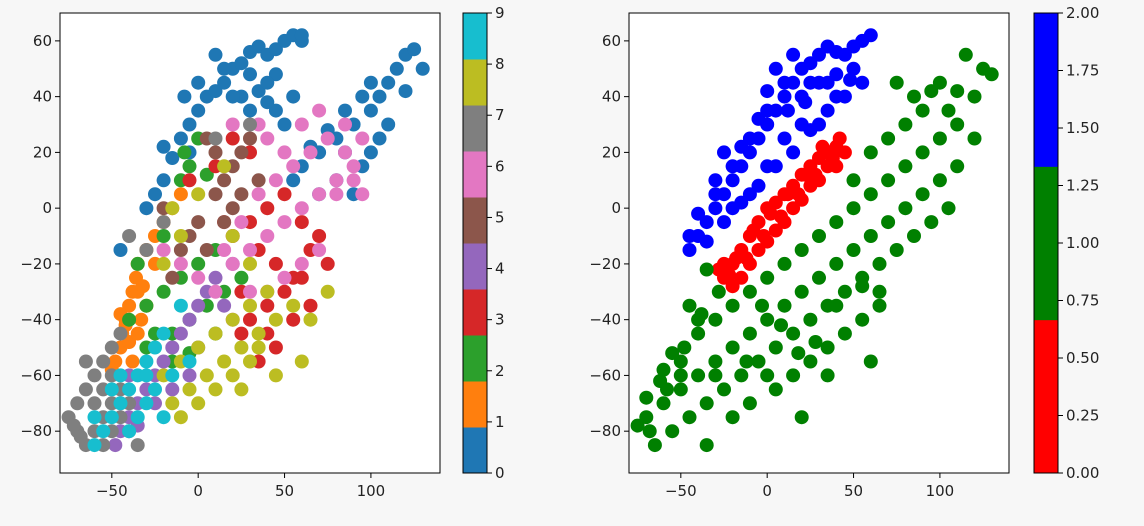  I want to click on y-tick-label: 60, so click(611, 41).